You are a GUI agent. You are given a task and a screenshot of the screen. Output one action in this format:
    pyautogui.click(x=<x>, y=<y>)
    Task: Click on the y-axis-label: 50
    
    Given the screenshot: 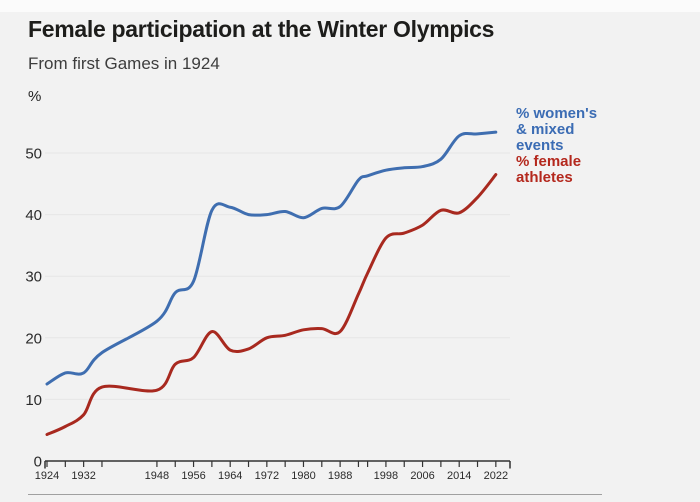 What is the action you would take?
    pyautogui.click(x=33, y=154)
    